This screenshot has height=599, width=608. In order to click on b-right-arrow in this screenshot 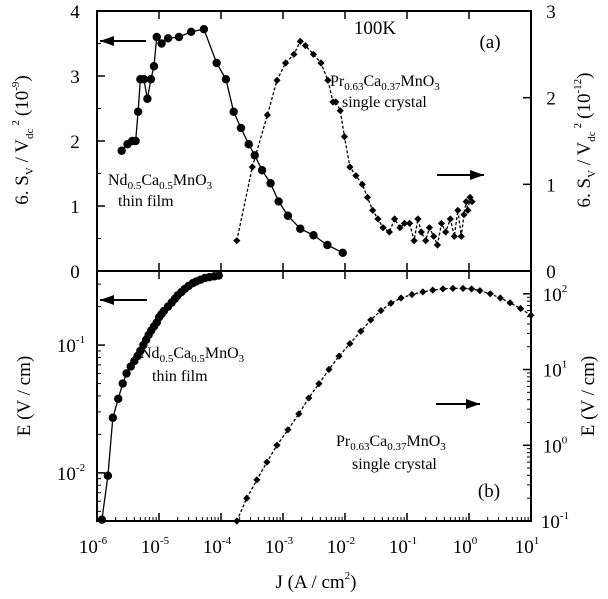, I will do `click(458, 404)`.